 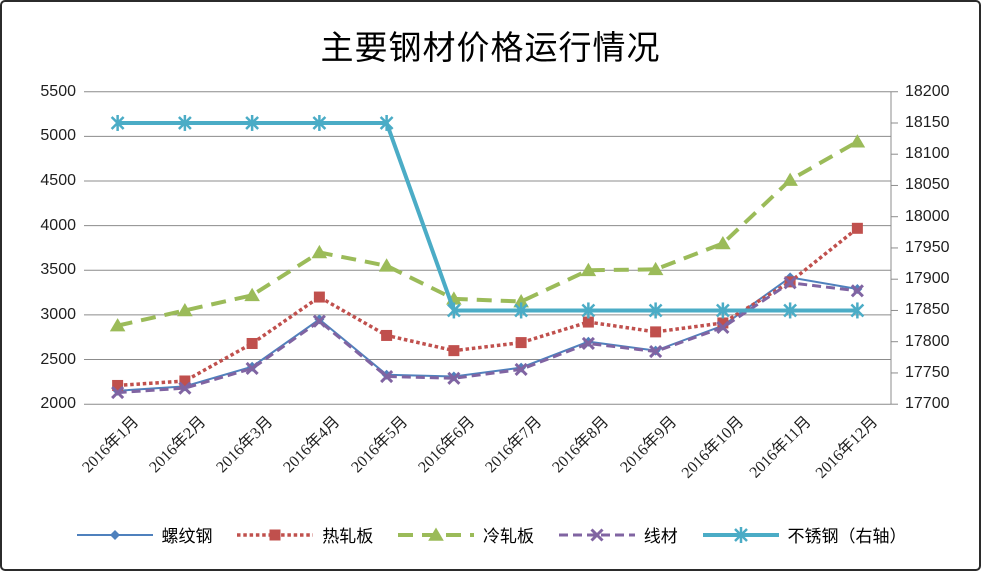 I want to click on right-axis-tick-label: 18100, so click(x=927, y=154).